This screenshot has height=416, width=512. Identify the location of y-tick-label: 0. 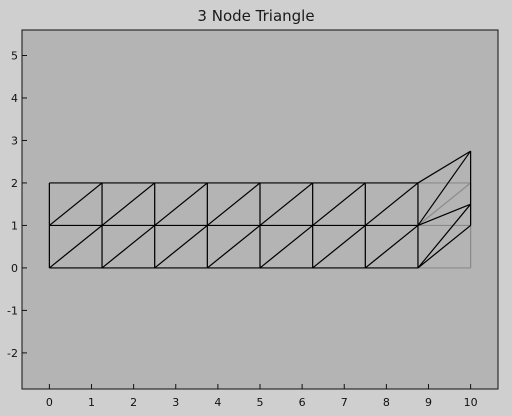
(14, 268).